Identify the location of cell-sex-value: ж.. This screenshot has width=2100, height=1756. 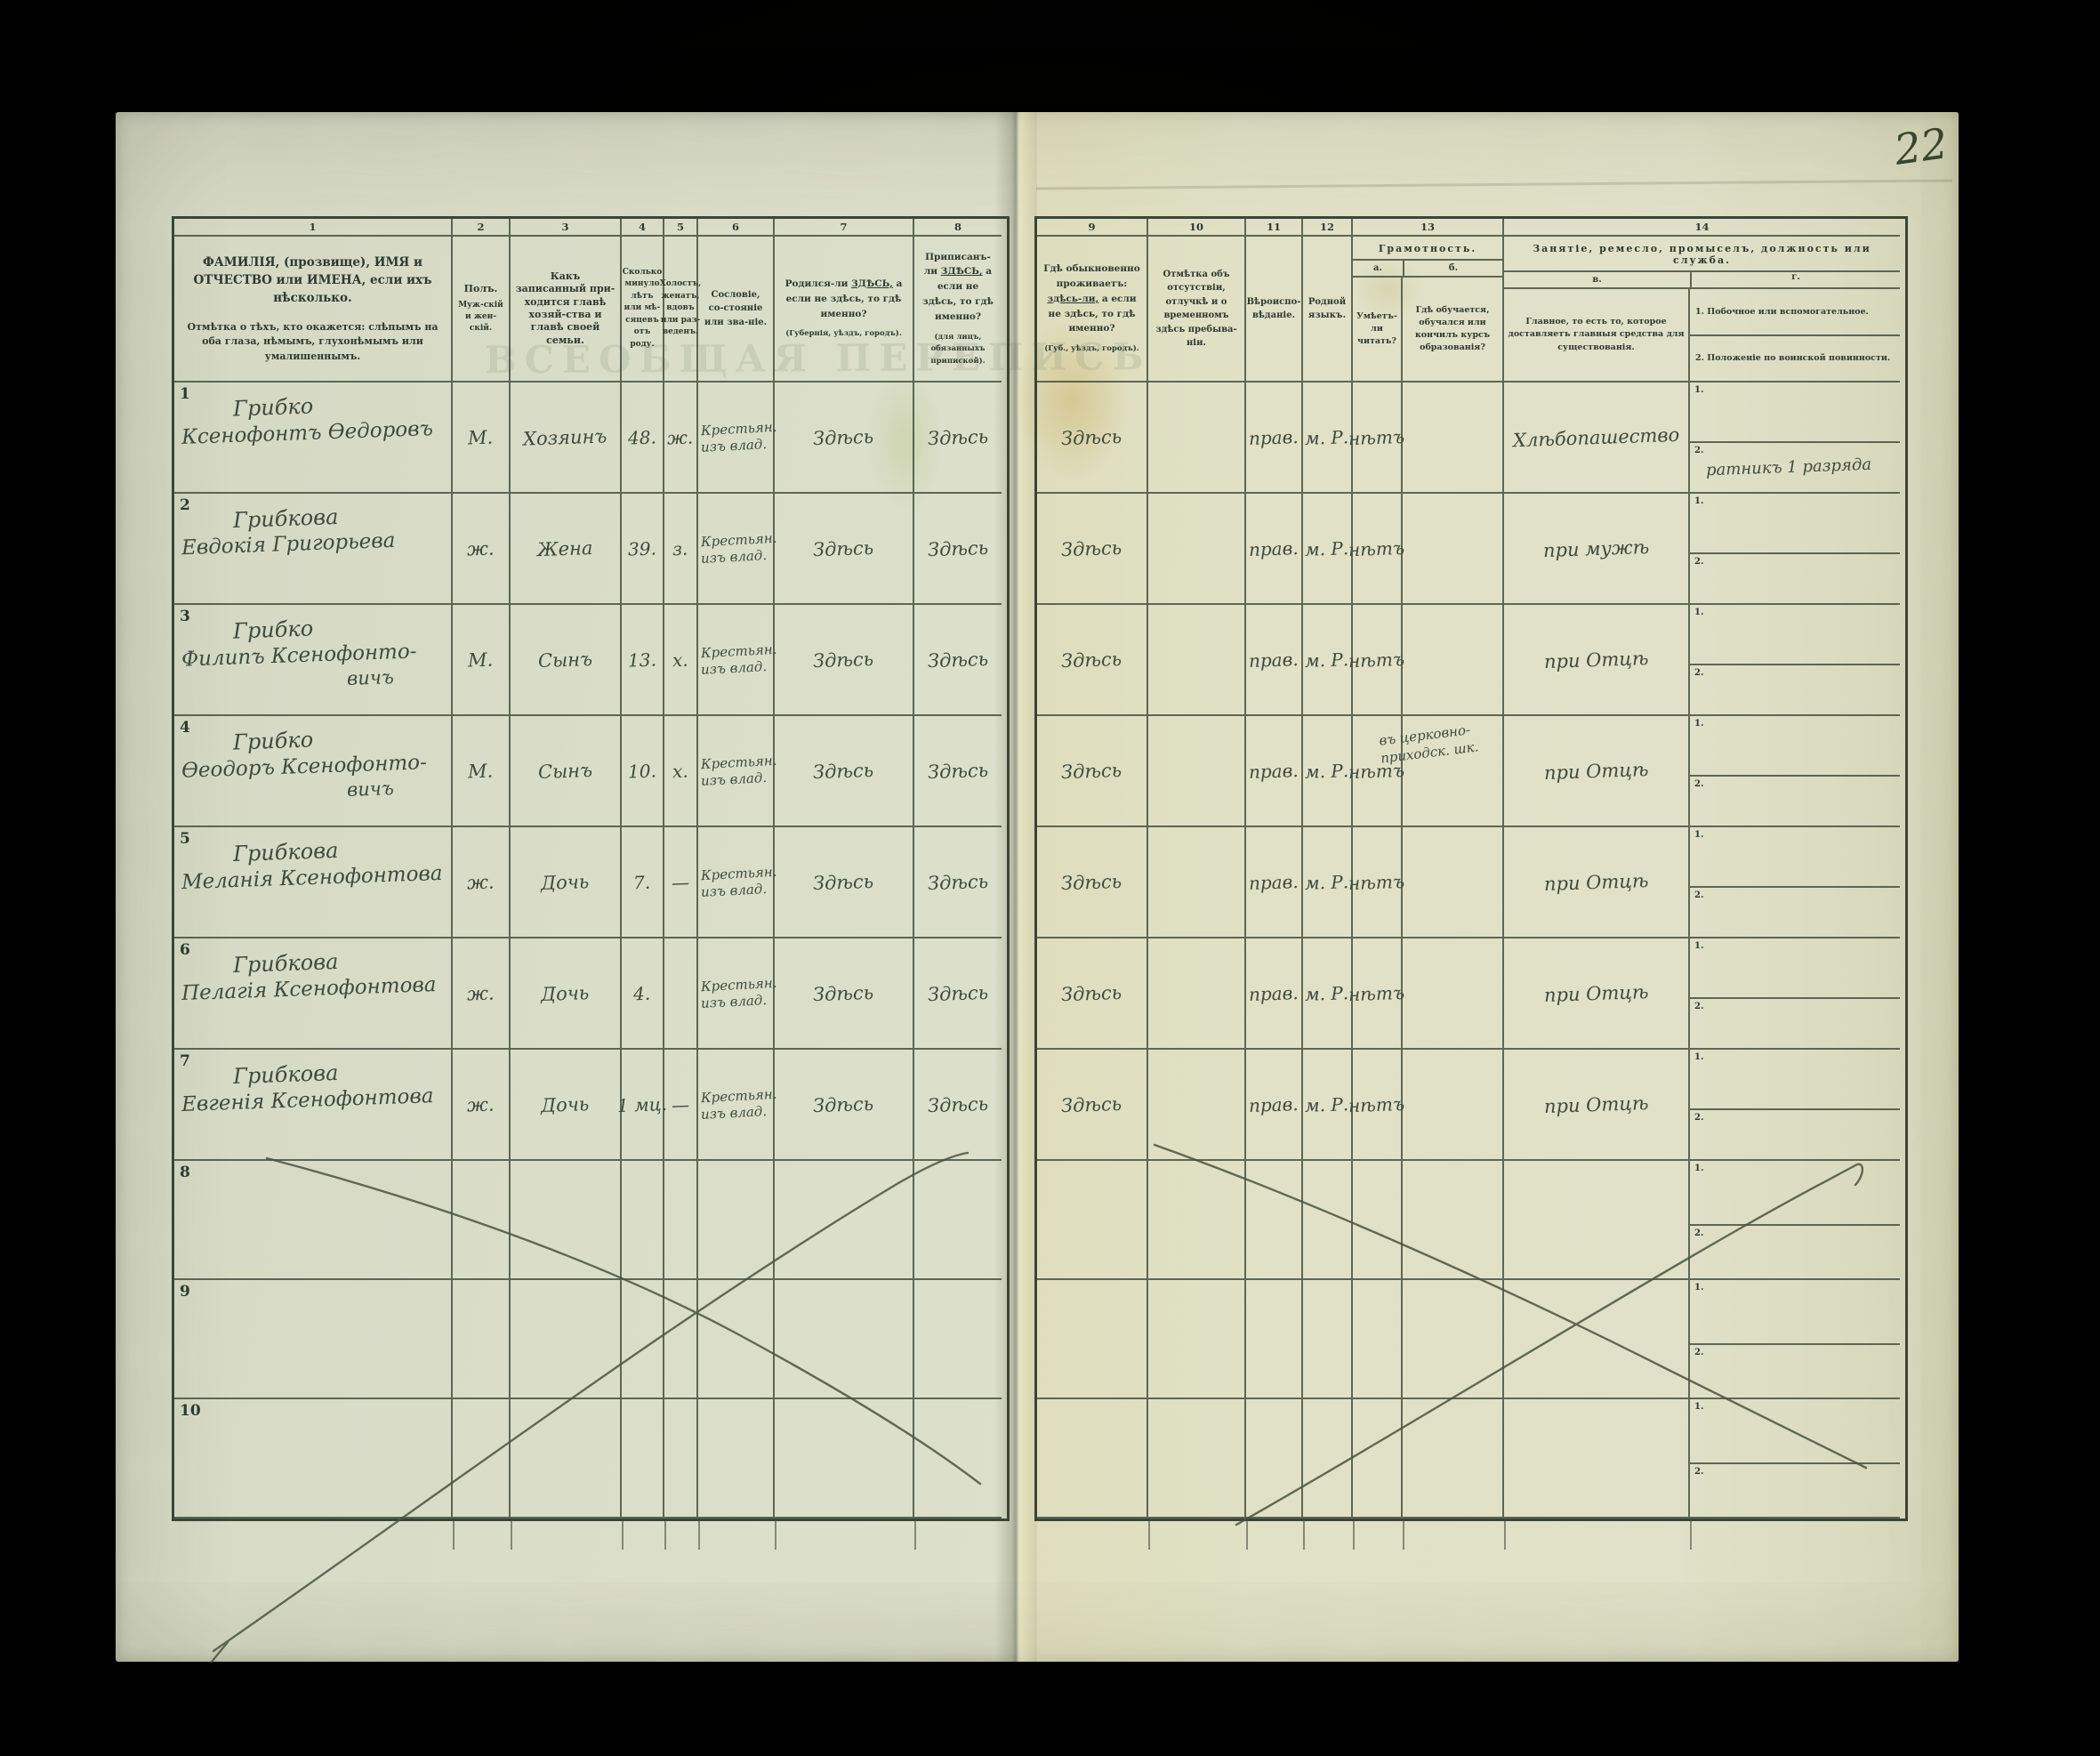
(481, 1104).